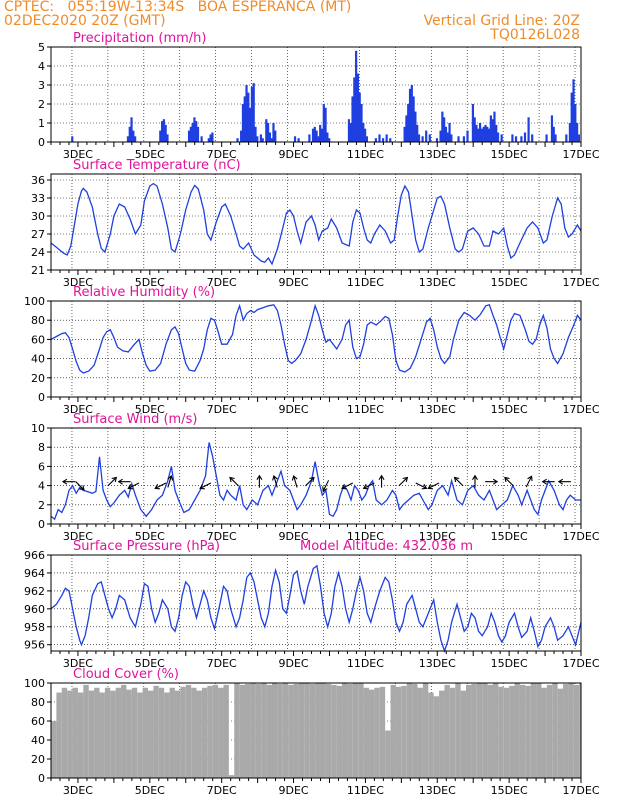 This screenshot has width=618, height=800. What do you see at coordinates (38, 740) in the screenshot?
I see `y-tick-label: 40` at bounding box center [38, 740].